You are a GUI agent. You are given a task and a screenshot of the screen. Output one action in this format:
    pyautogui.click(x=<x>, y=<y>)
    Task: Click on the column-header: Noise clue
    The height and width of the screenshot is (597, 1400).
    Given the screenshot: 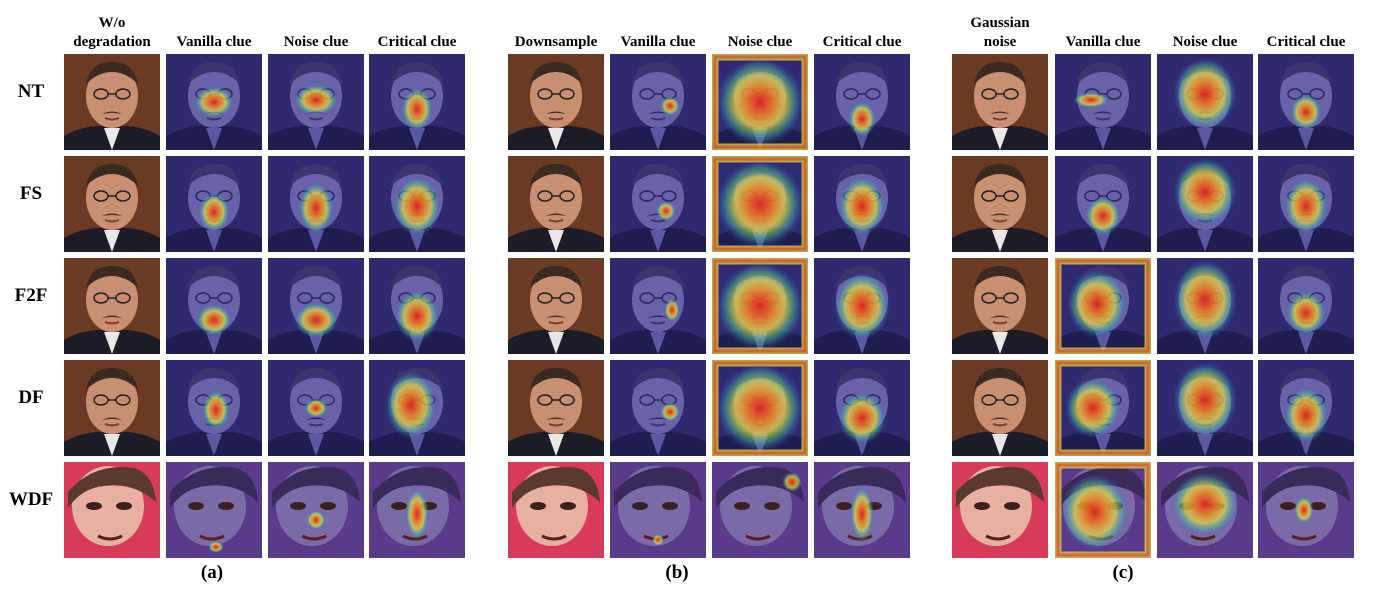 What is the action you would take?
    pyautogui.click(x=760, y=42)
    